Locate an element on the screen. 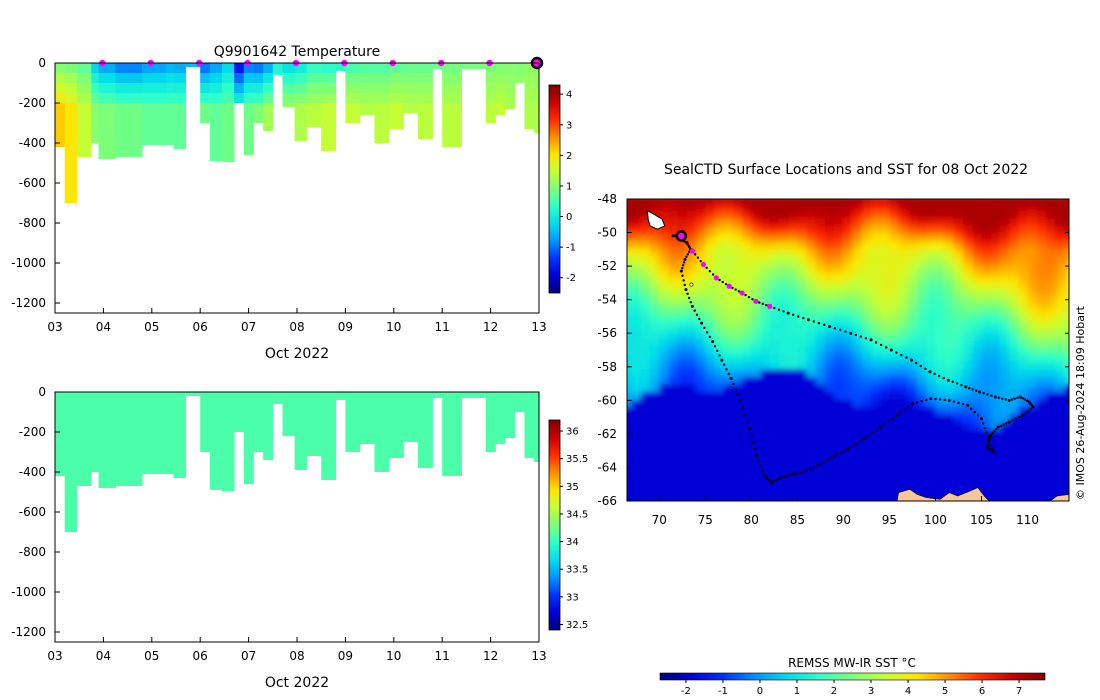 This screenshot has height=700, width=1100. x-tick-label: 10 is located at coordinates (393, 327).